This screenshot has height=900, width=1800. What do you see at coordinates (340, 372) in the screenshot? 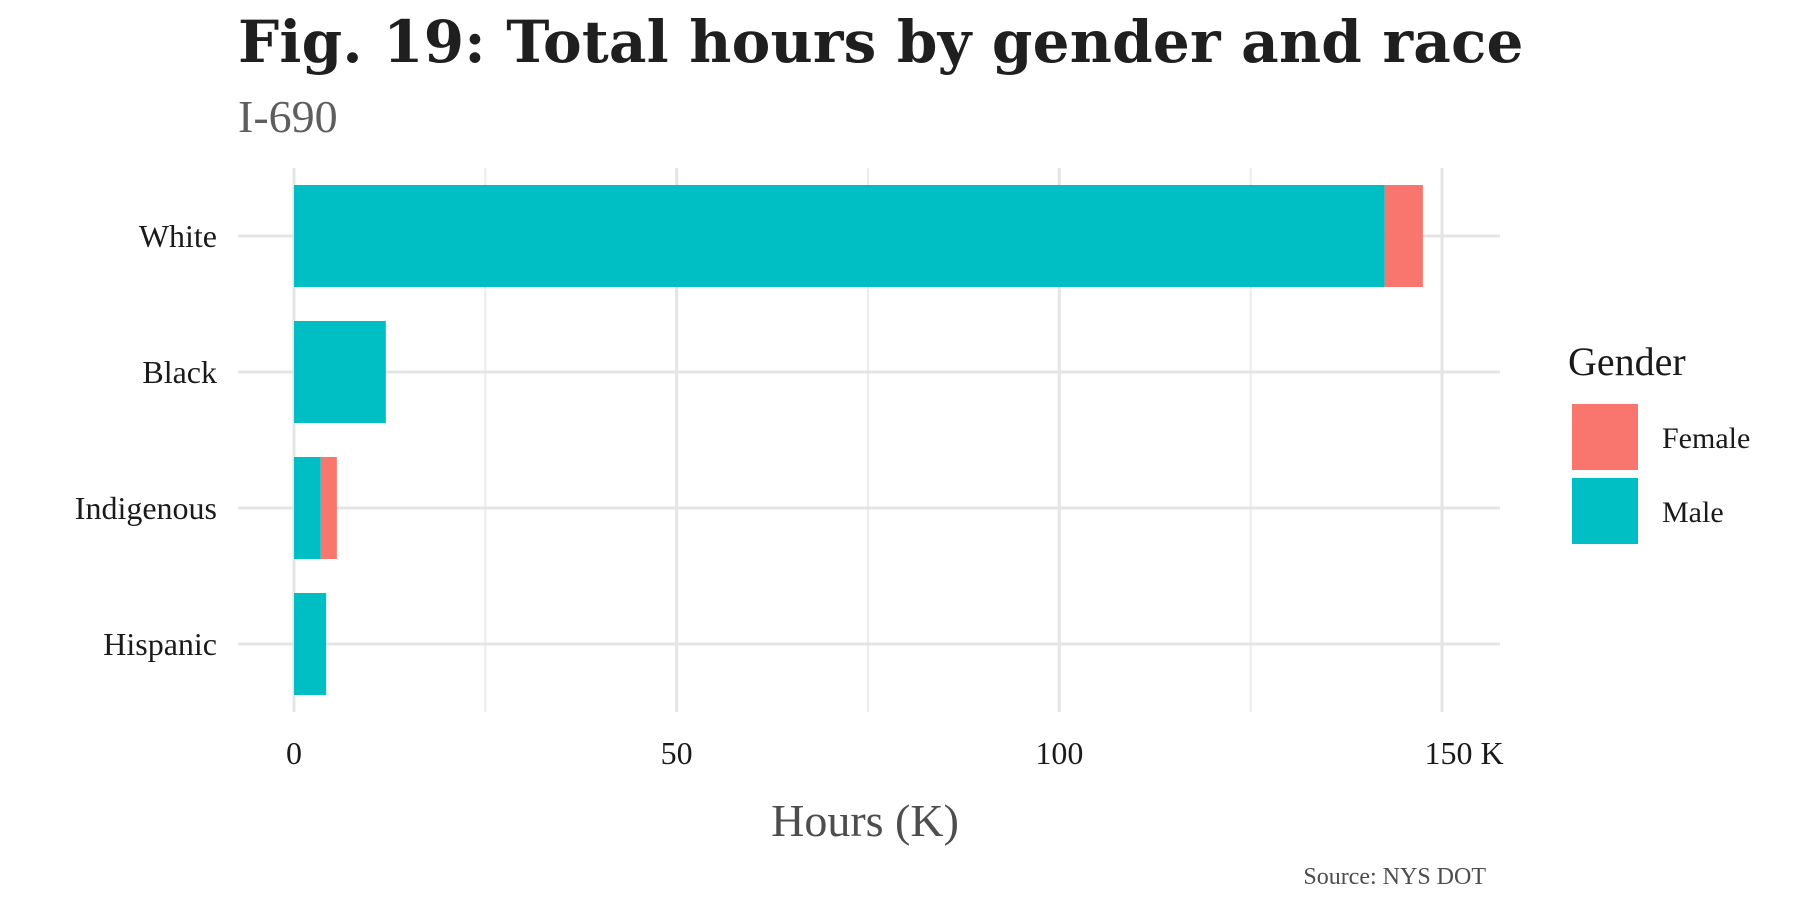
I see `bar-black-male` at bounding box center [340, 372].